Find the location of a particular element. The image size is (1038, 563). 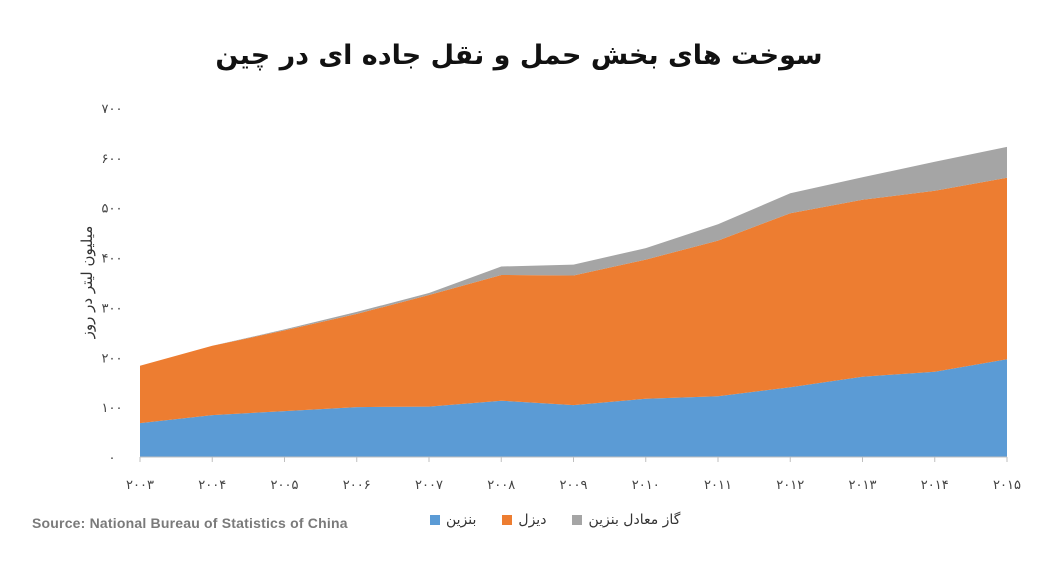

x-tick-label: ۲۰۰۸ is located at coordinates (501, 485).